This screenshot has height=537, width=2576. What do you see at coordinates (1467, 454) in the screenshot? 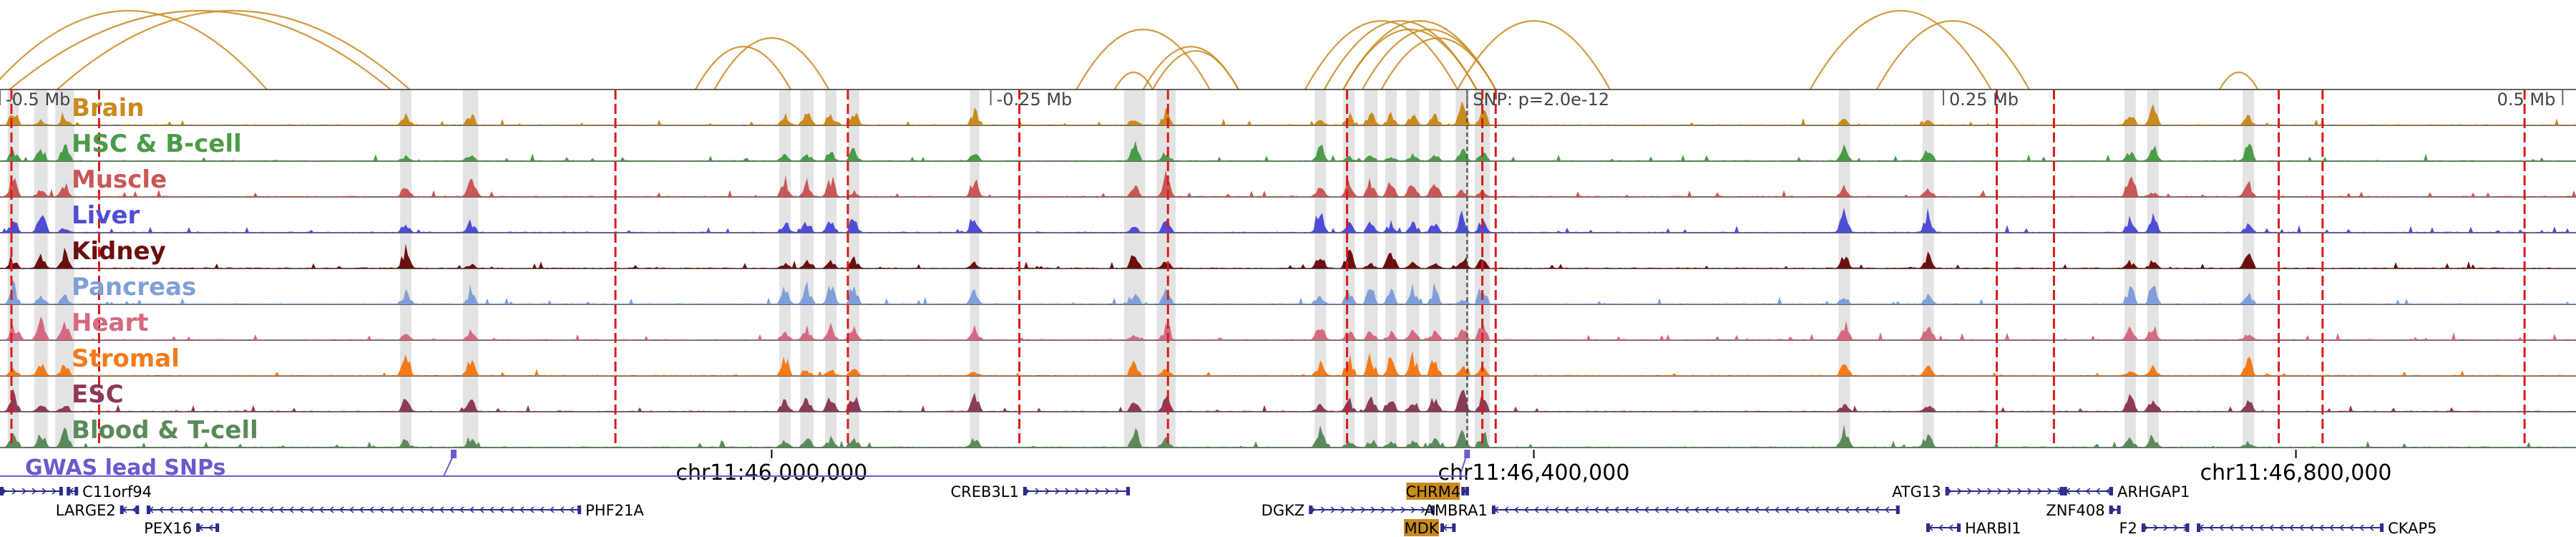
I see `gwas-snp-mark` at bounding box center [1467, 454].